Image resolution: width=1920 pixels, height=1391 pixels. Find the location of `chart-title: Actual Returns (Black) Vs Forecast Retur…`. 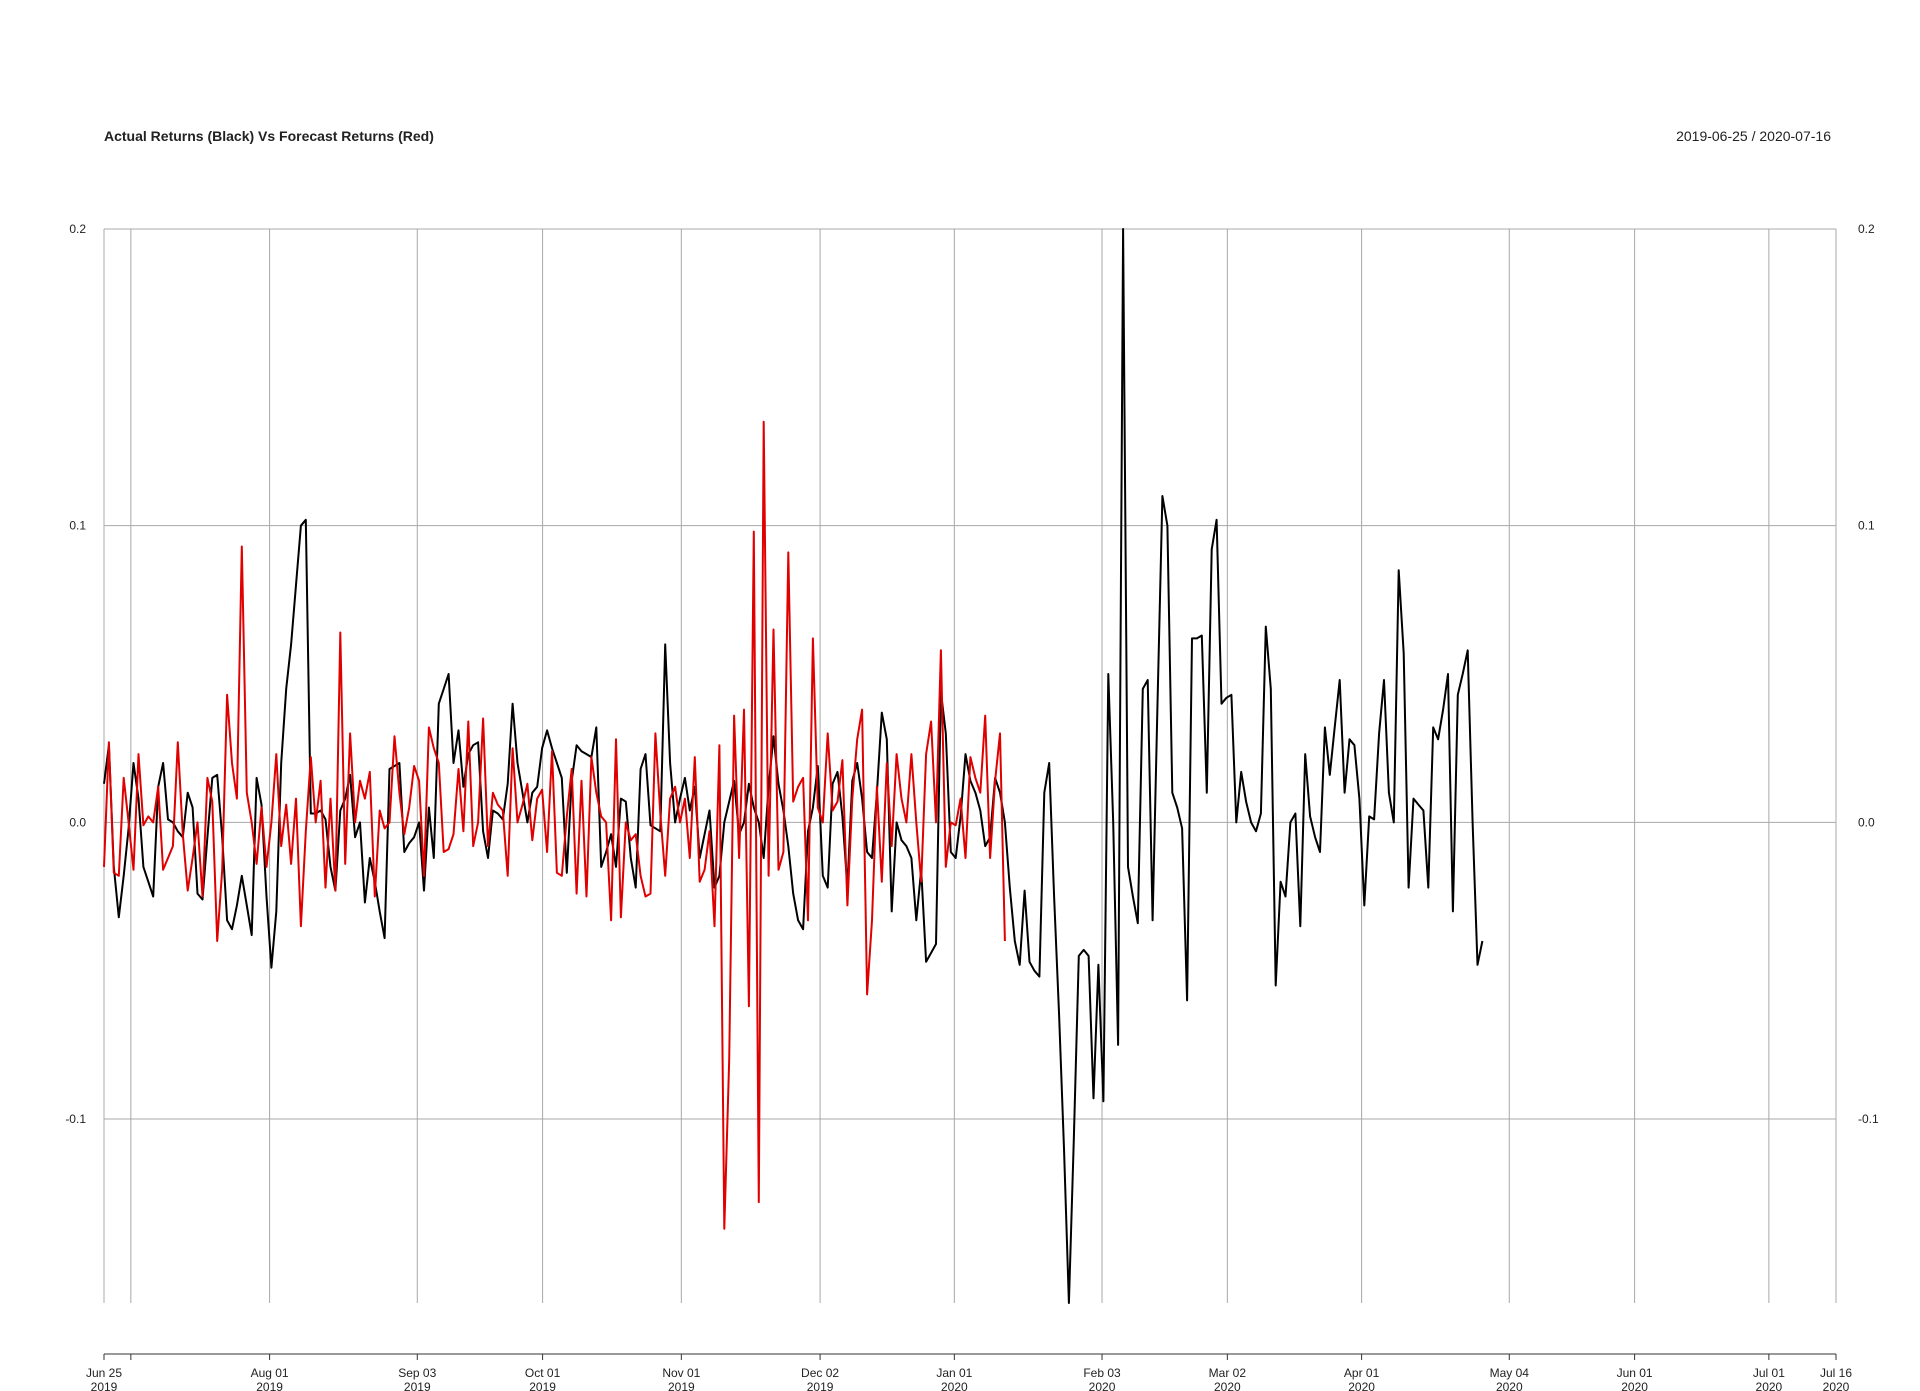

chart-title: Actual Returns (Black) Vs Forecast Retur… is located at coordinates (269, 136).